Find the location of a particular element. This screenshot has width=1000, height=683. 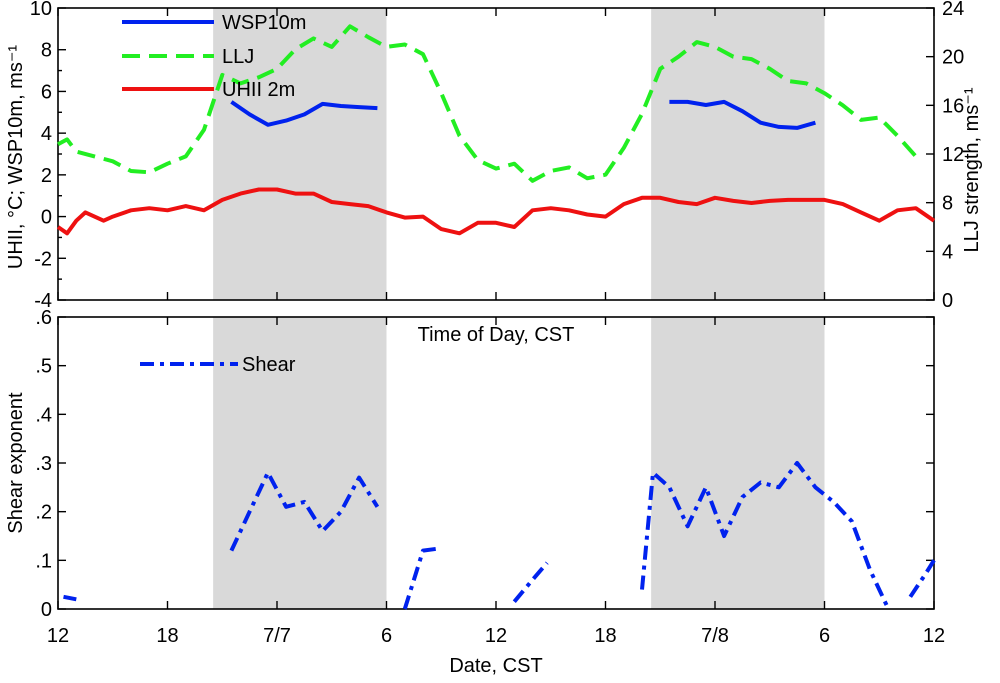

y2-tick-label: 16 is located at coordinates (953, 106).